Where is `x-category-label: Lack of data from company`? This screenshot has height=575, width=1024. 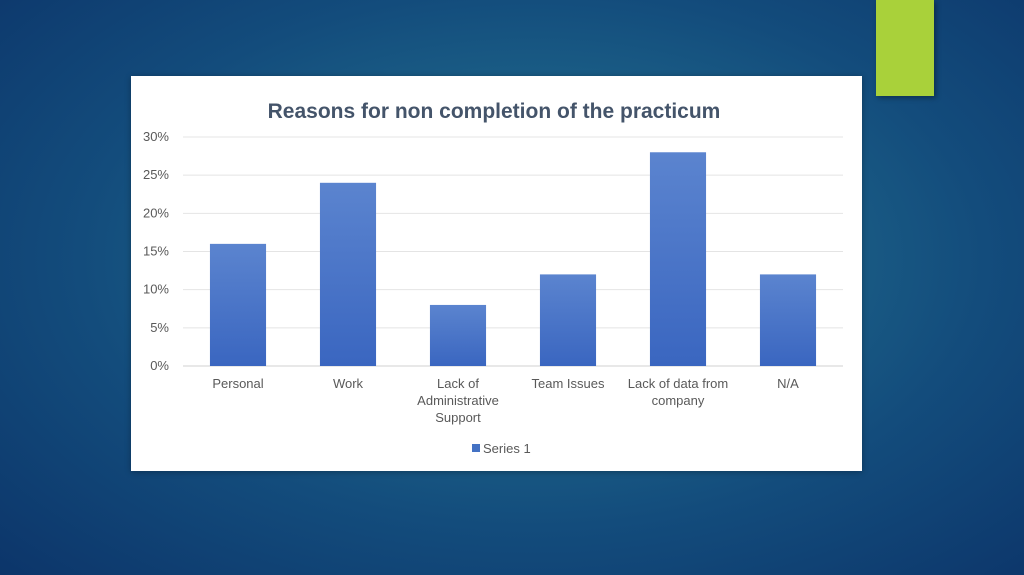 x-category-label: Lack of data from company is located at coordinates (678, 392).